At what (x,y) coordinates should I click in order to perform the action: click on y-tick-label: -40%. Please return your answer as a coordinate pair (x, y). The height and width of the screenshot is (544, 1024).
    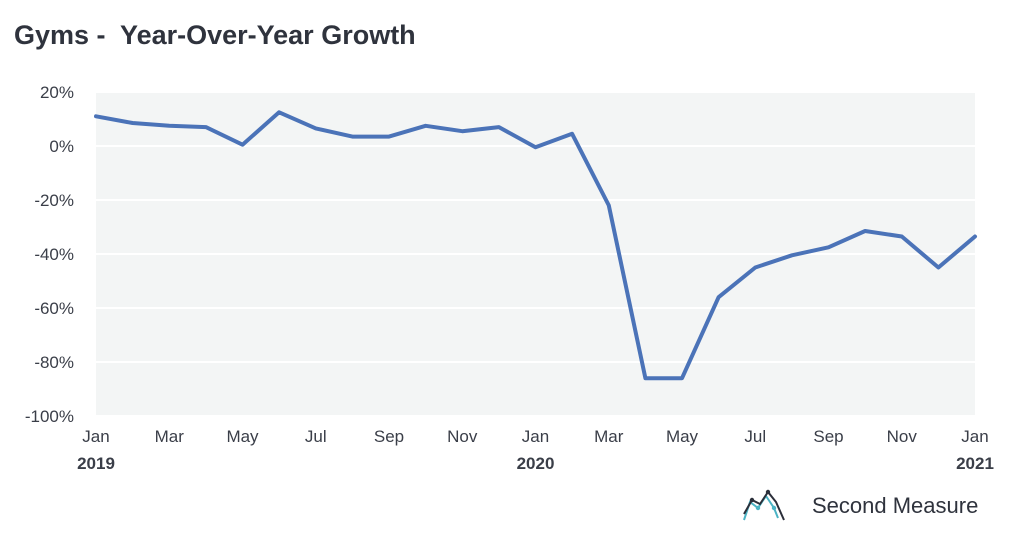
    Looking at the image, I should click on (54, 254).